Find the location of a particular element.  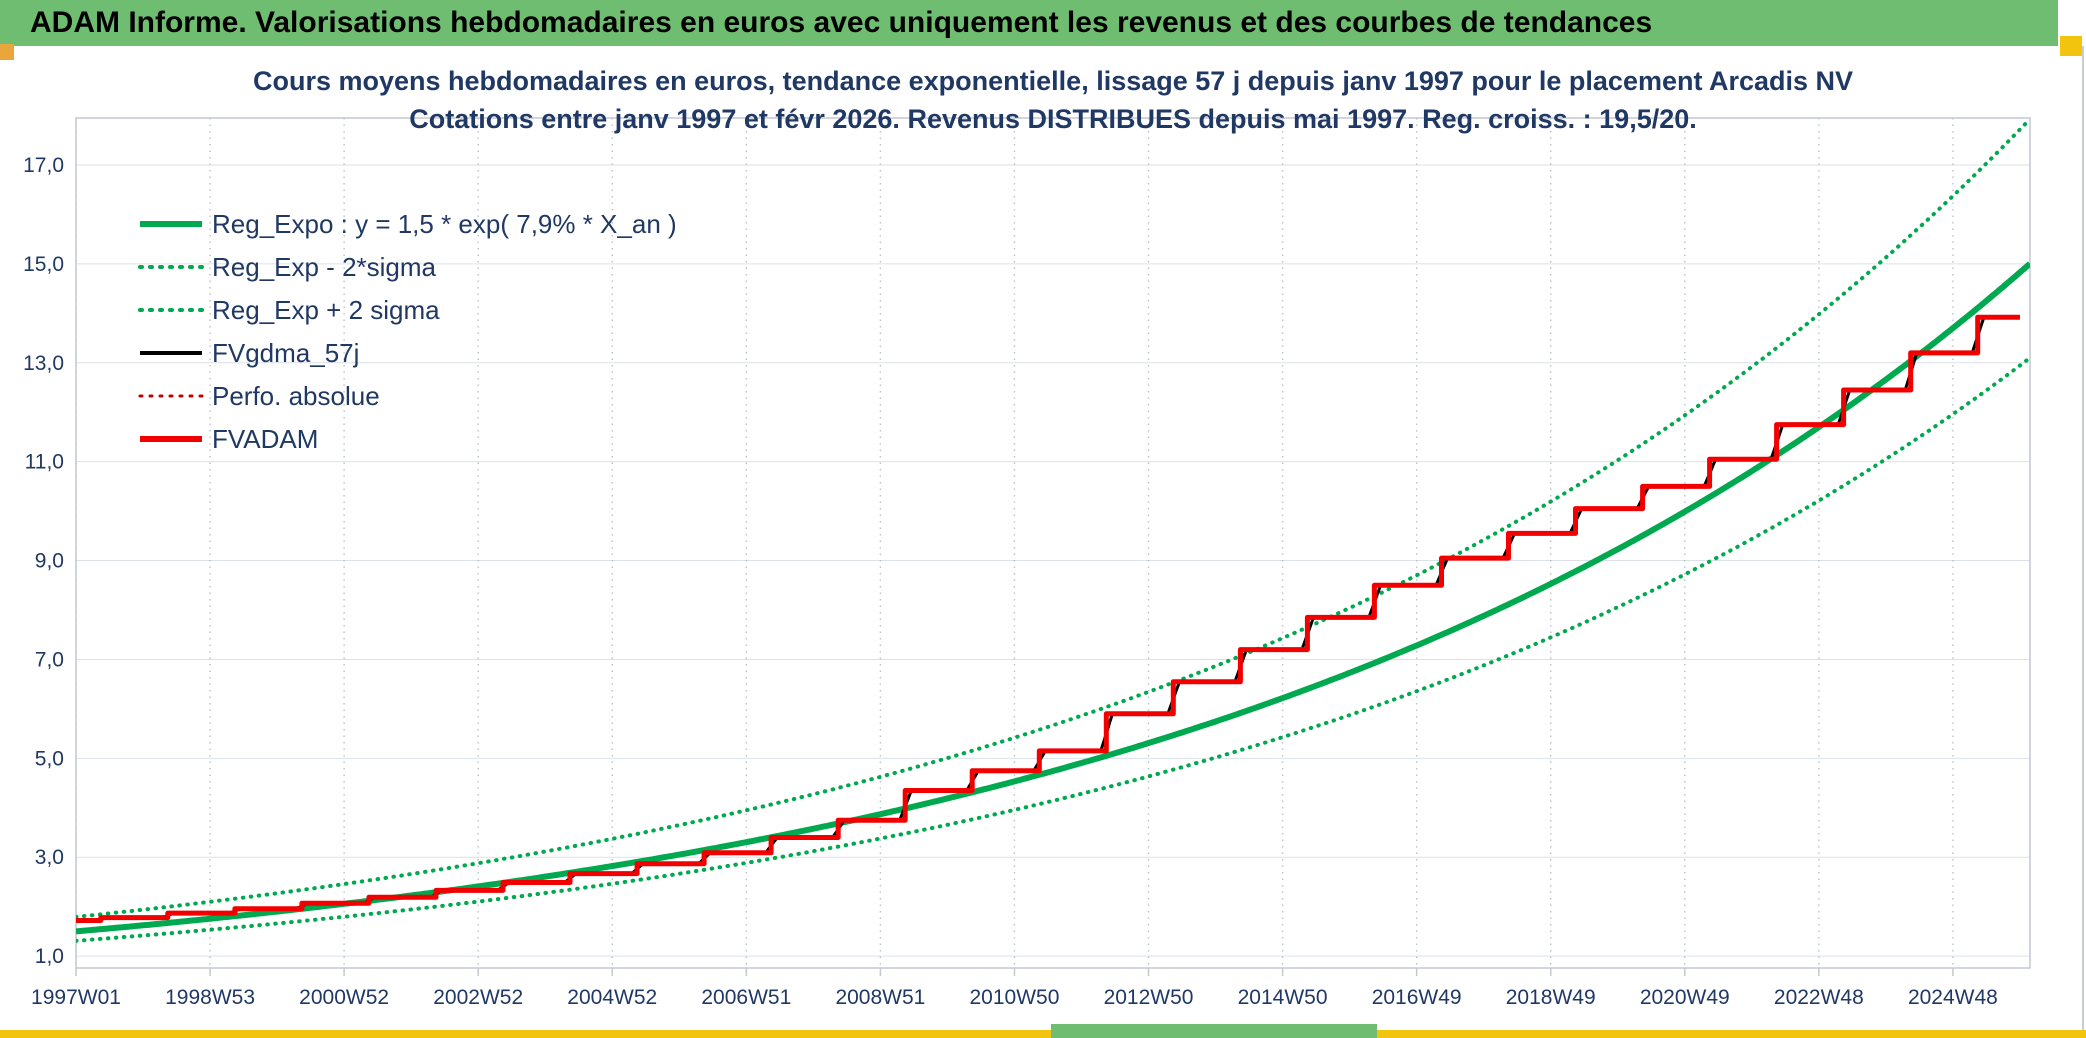

x-tick-label: 2006W51 is located at coordinates (746, 997).